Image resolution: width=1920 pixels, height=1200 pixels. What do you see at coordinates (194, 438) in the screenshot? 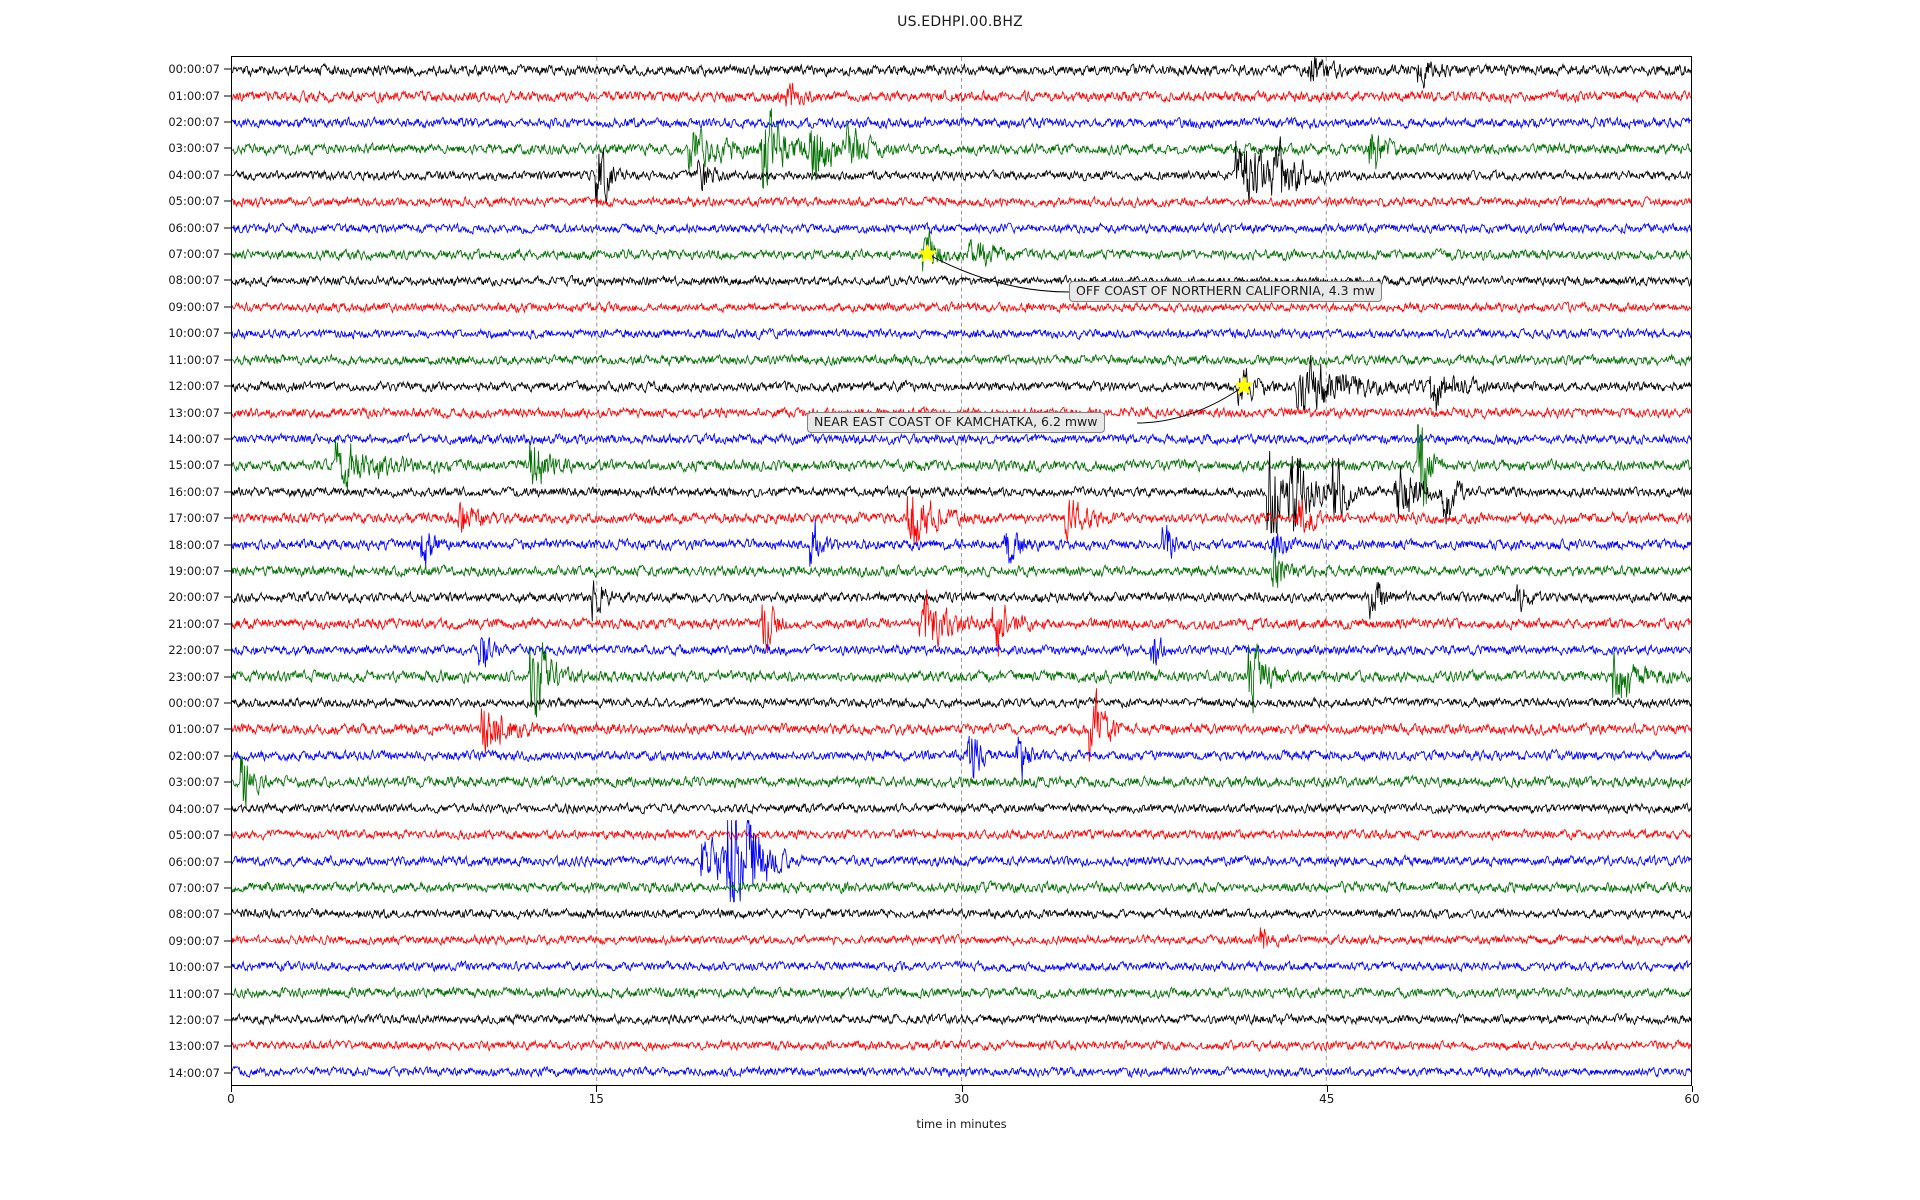
I see `y-tick-label: 14:00:07` at bounding box center [194, 438].